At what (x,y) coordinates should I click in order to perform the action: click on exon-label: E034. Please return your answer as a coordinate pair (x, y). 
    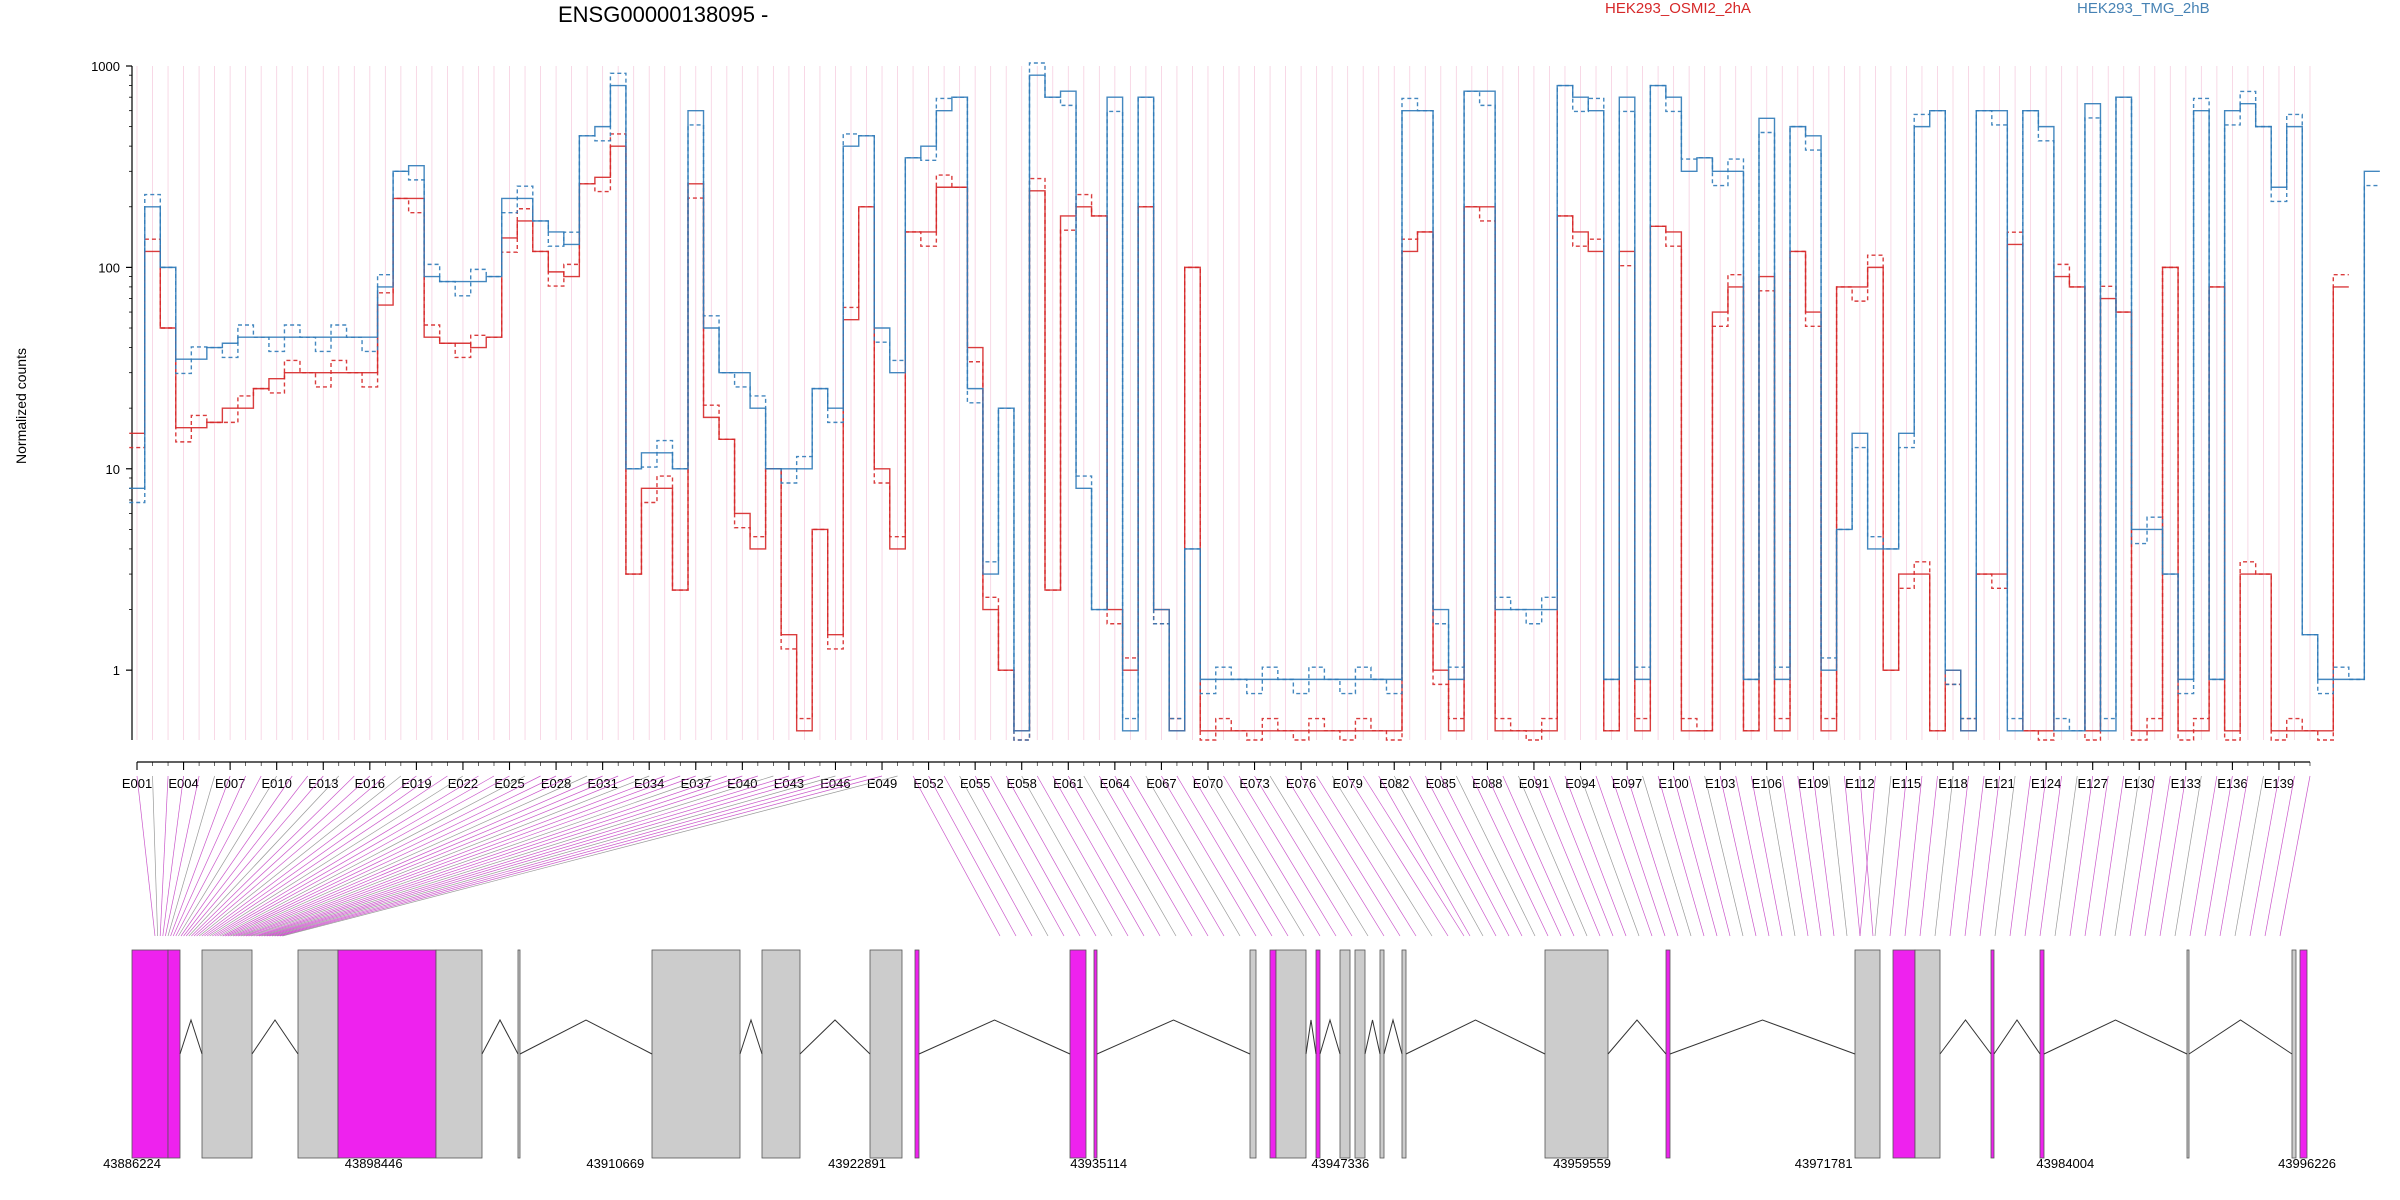
    Looking at the image, I should click on (649, 783).